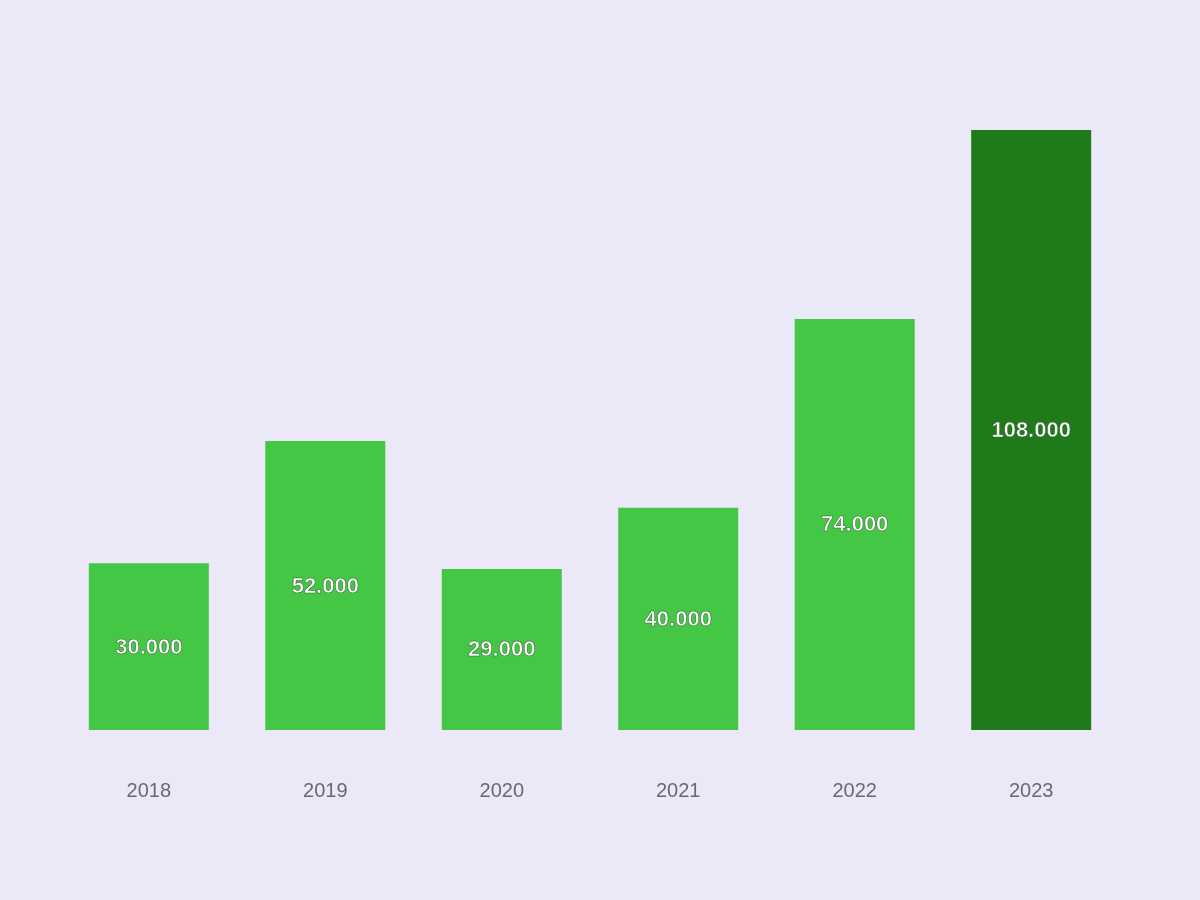 Image resolution: width=1200 pixels, height=900 pixels. Describe the element at coordinates (325, 789) in the screenshot. I see `x-tick-label: 2019` at that location.